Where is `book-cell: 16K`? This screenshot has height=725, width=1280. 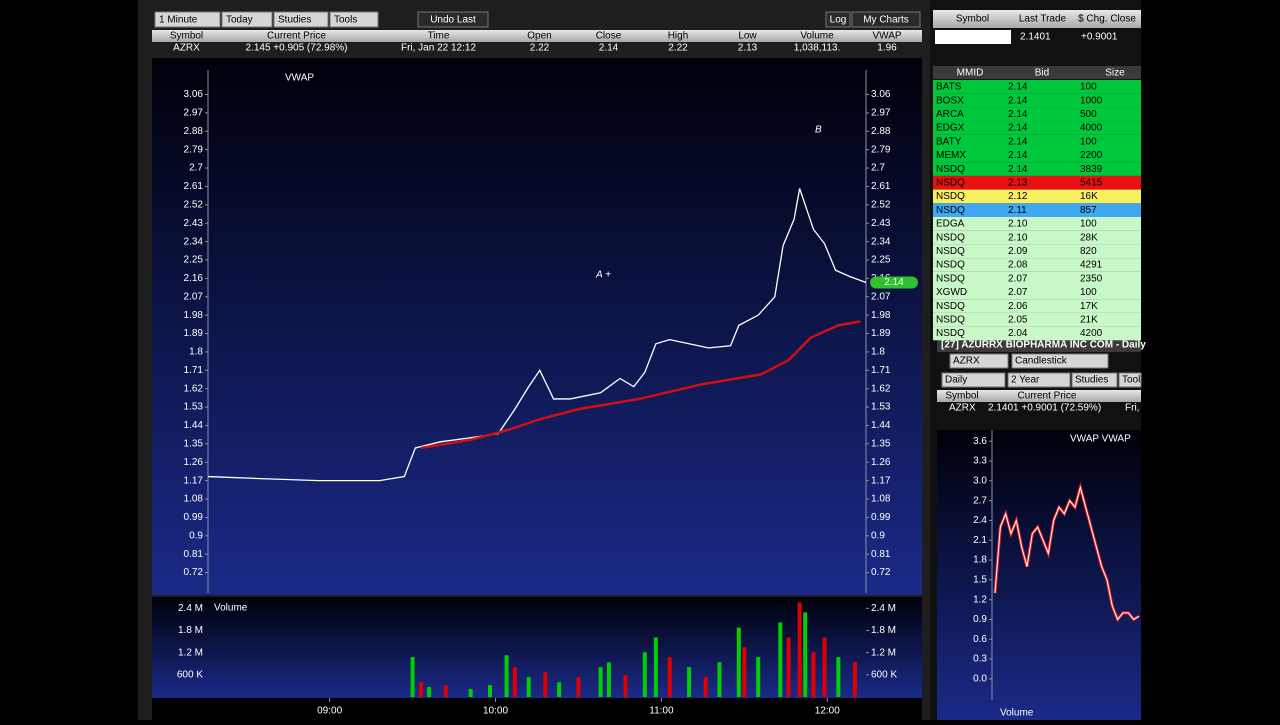
book-cell: 16K is located at coordinates (1089, 196).